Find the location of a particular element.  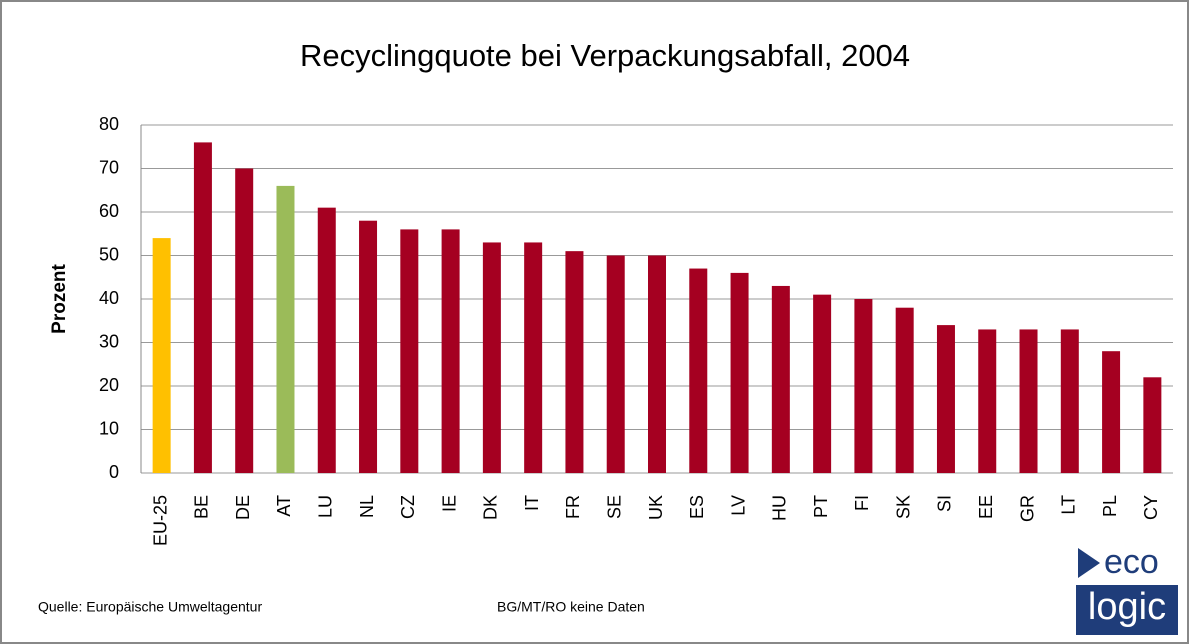

x-tick-label: EE is located at coordinates (986, 507).